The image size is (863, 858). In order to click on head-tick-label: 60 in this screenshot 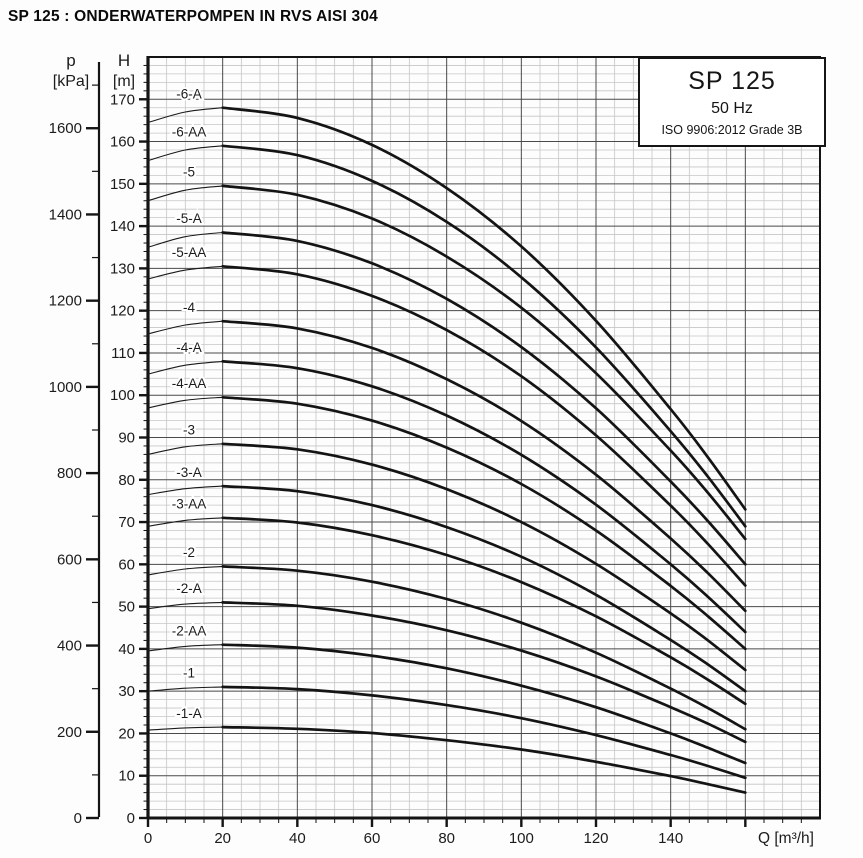, I will do `click(126, 564)`.